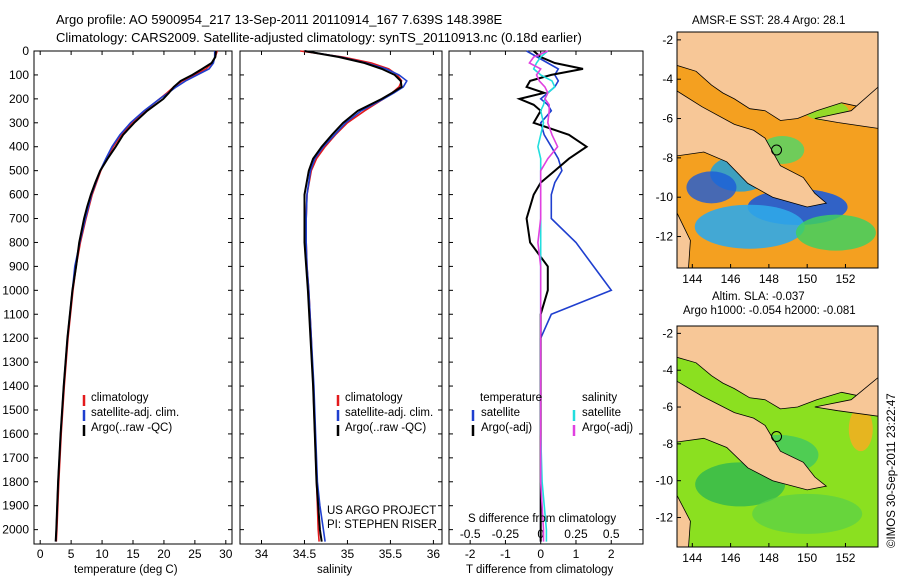 This screenshot has width=900, height=580. What do you see at coordinates (126, 570) in the screenshot?
I see `temperature-xlabel: temperature (deg C)` at bounding box center [126, 570].